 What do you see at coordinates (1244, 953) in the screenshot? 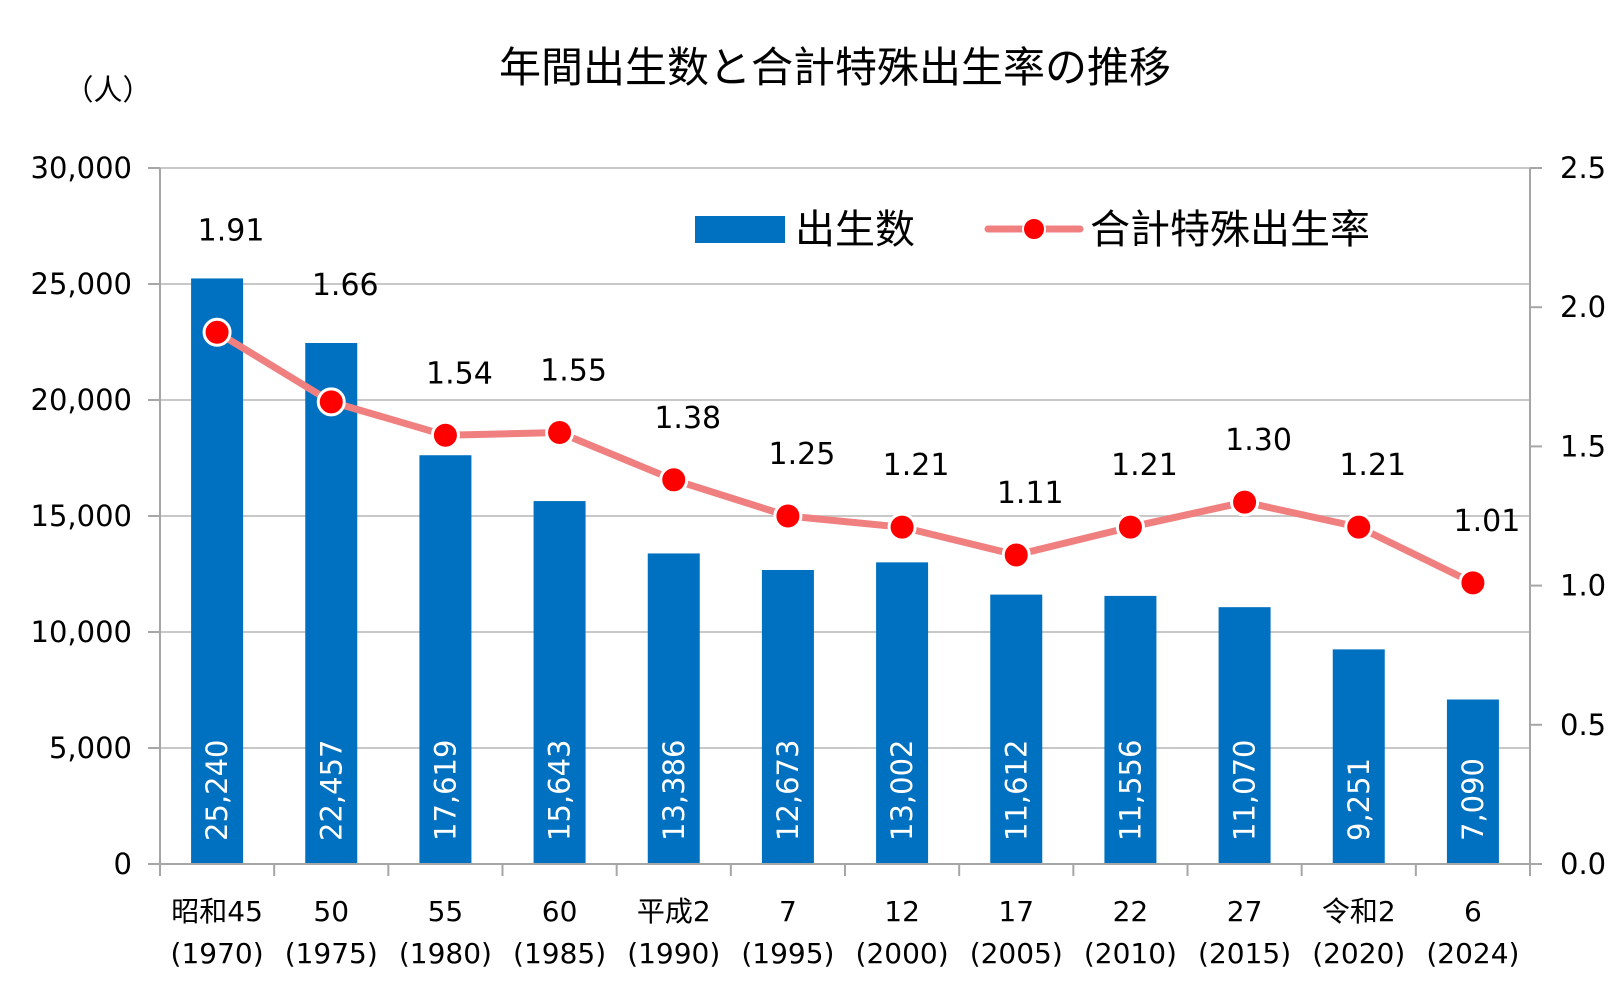
I see `category-year-9: (2015)` at bounding box center [1244, 953].